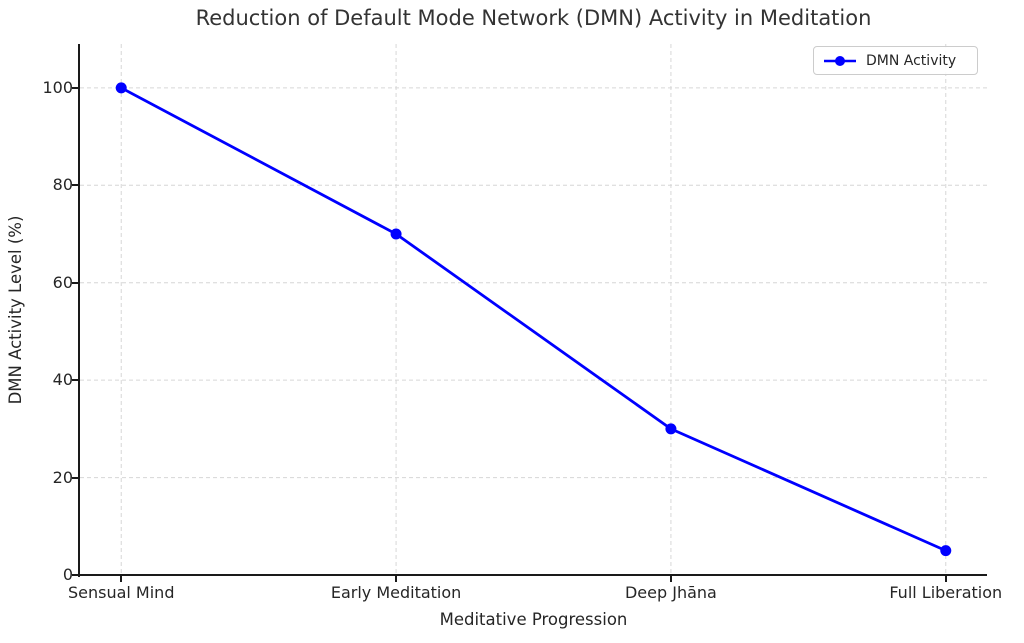 This screenshot has width=1024, height=643. What do you see at coordinates (62, 185) in the screenshot?
I see `y-tick-label: 80` at bounding box center [62, 185].